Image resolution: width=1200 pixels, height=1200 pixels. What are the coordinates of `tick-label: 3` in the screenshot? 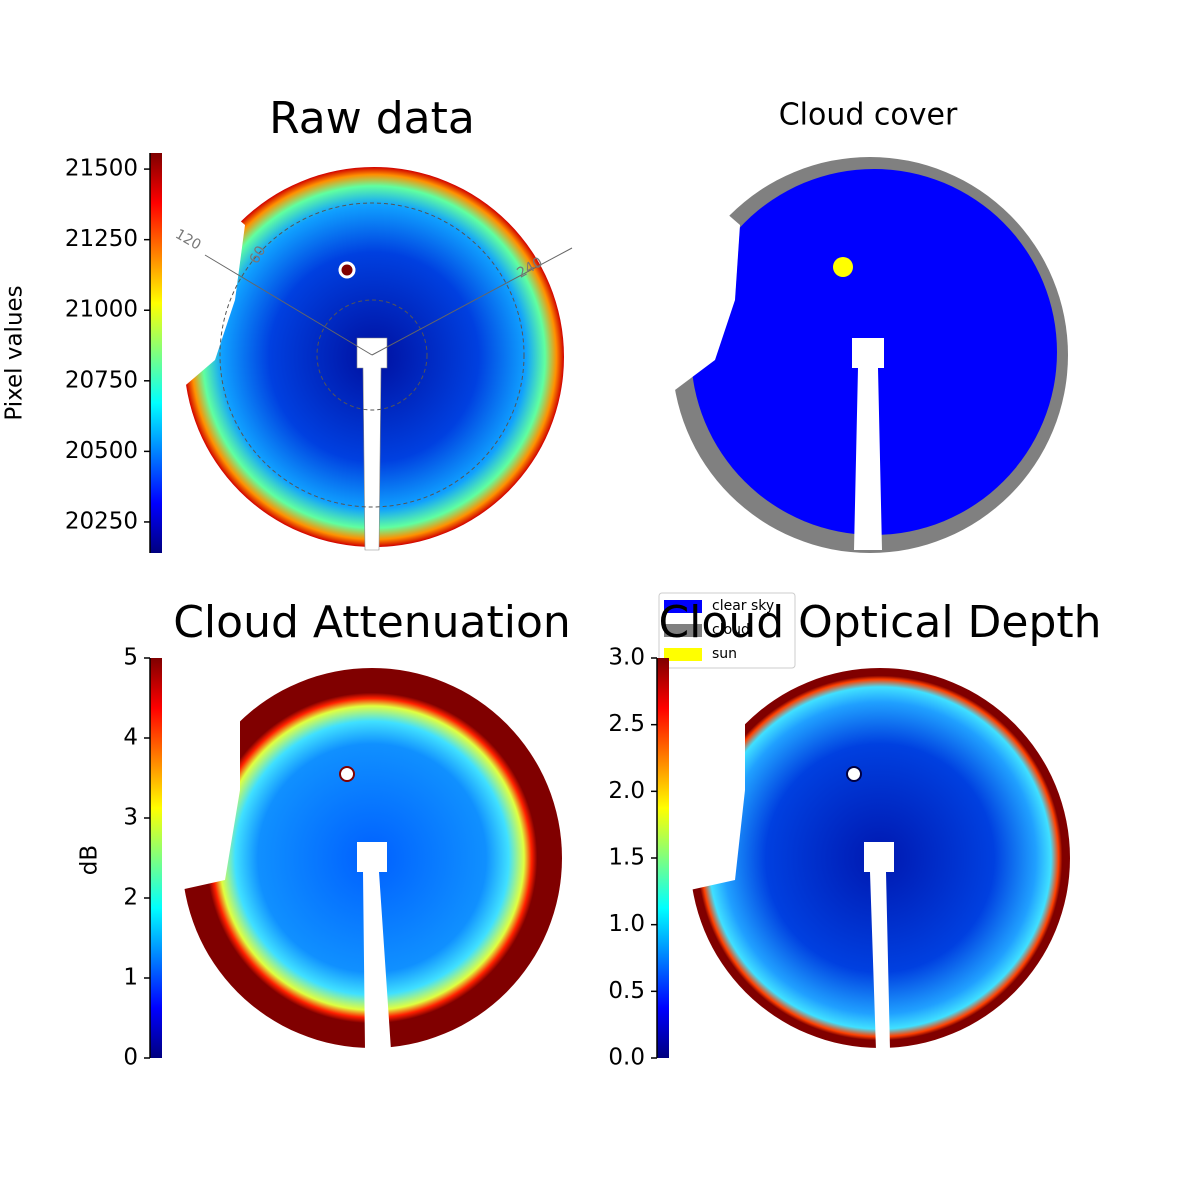 It's located at (130, 818).